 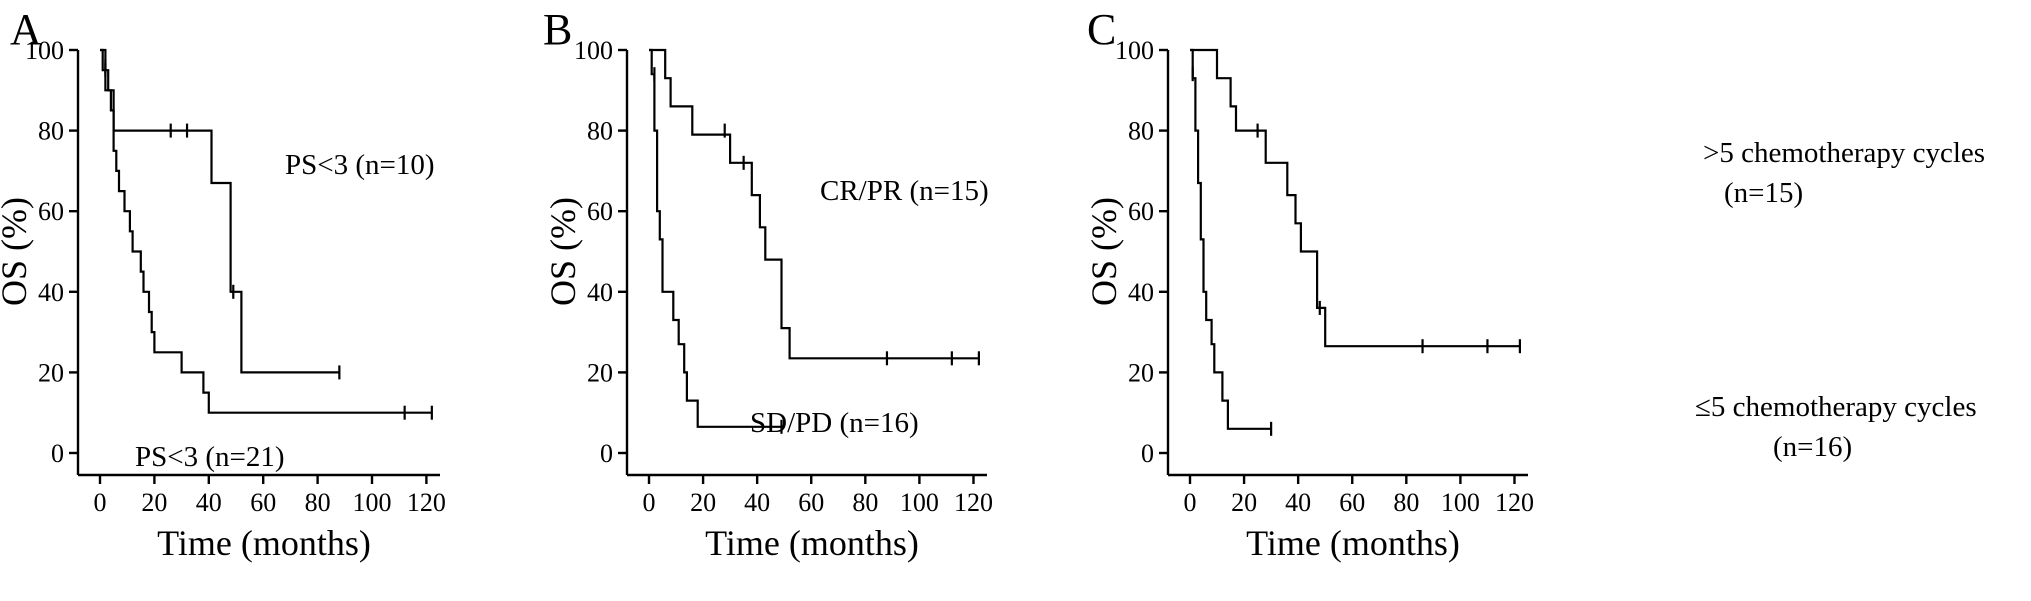 I want to click on annotation-le5-line2: (n=16), so click(x=1812, y=447).